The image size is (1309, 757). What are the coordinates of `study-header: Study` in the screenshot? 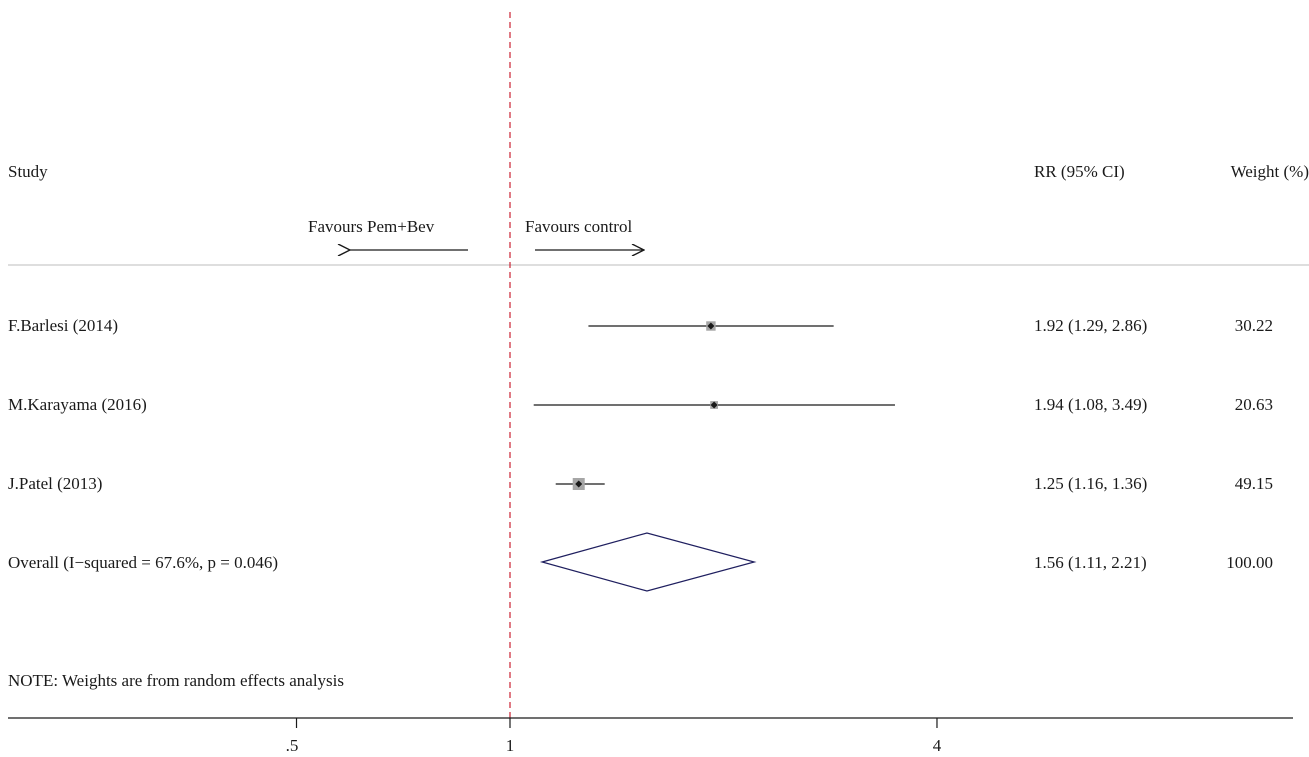 It's located at (28, 171).